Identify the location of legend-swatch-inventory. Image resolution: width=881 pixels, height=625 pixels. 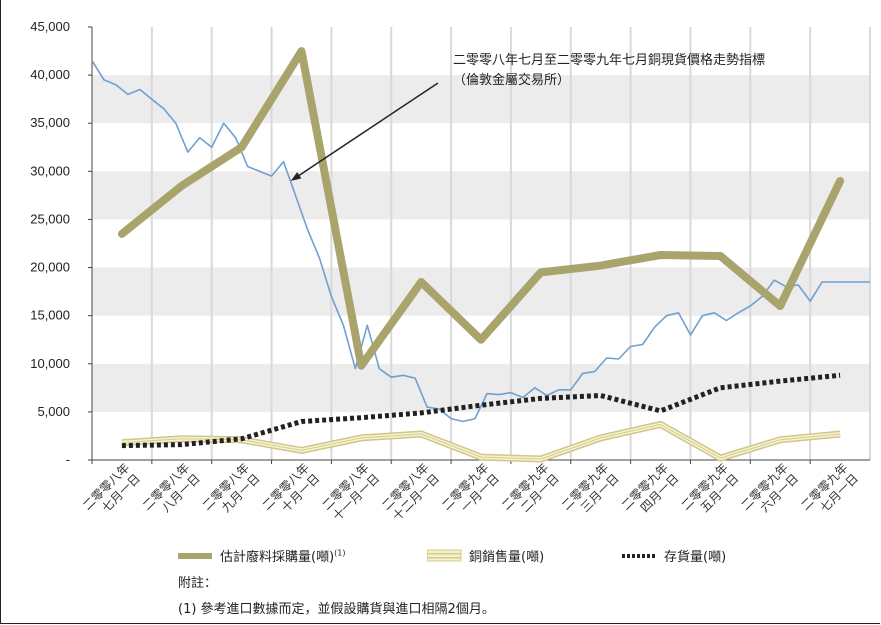
(639, 555).